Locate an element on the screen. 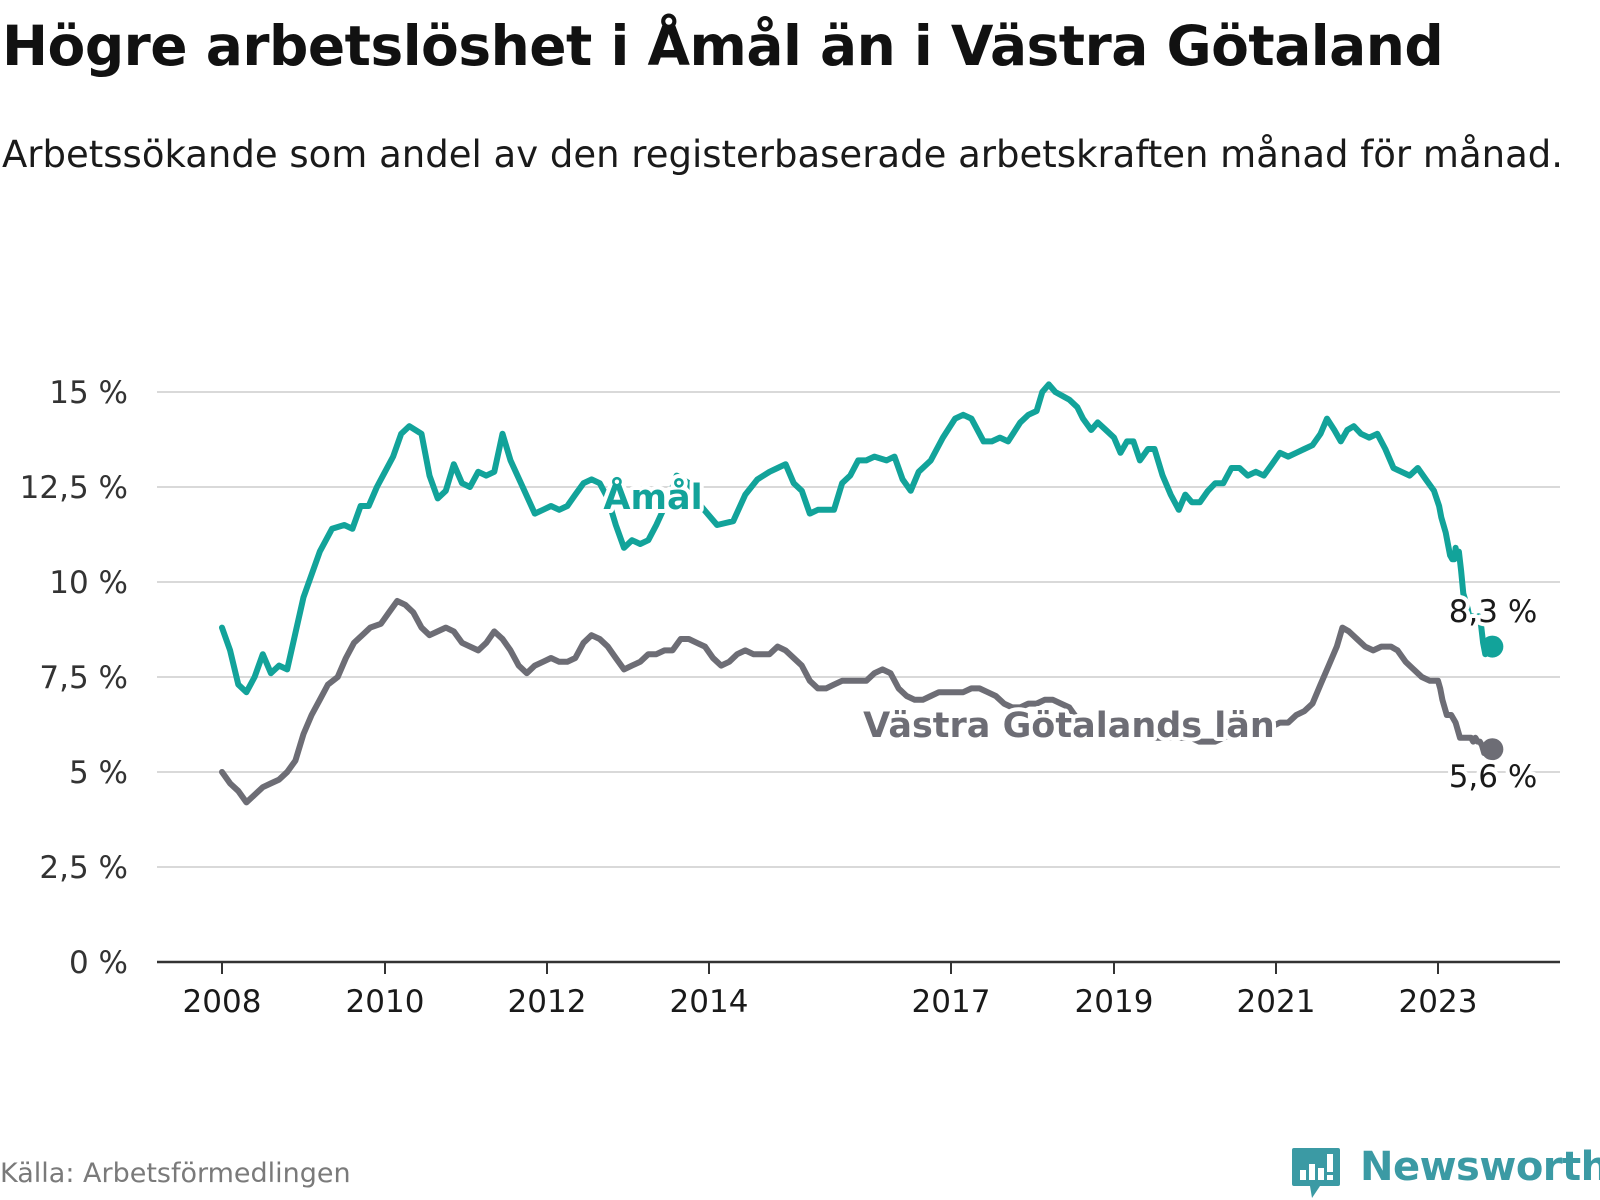 The image size is (1600, 1200). x-tick-label: 2023 is located at coordinates (1438, 1002).